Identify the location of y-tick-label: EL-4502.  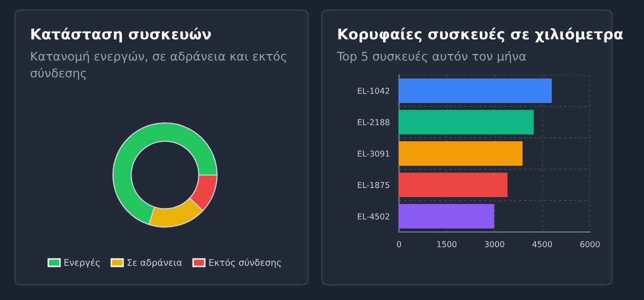
(374, 216).